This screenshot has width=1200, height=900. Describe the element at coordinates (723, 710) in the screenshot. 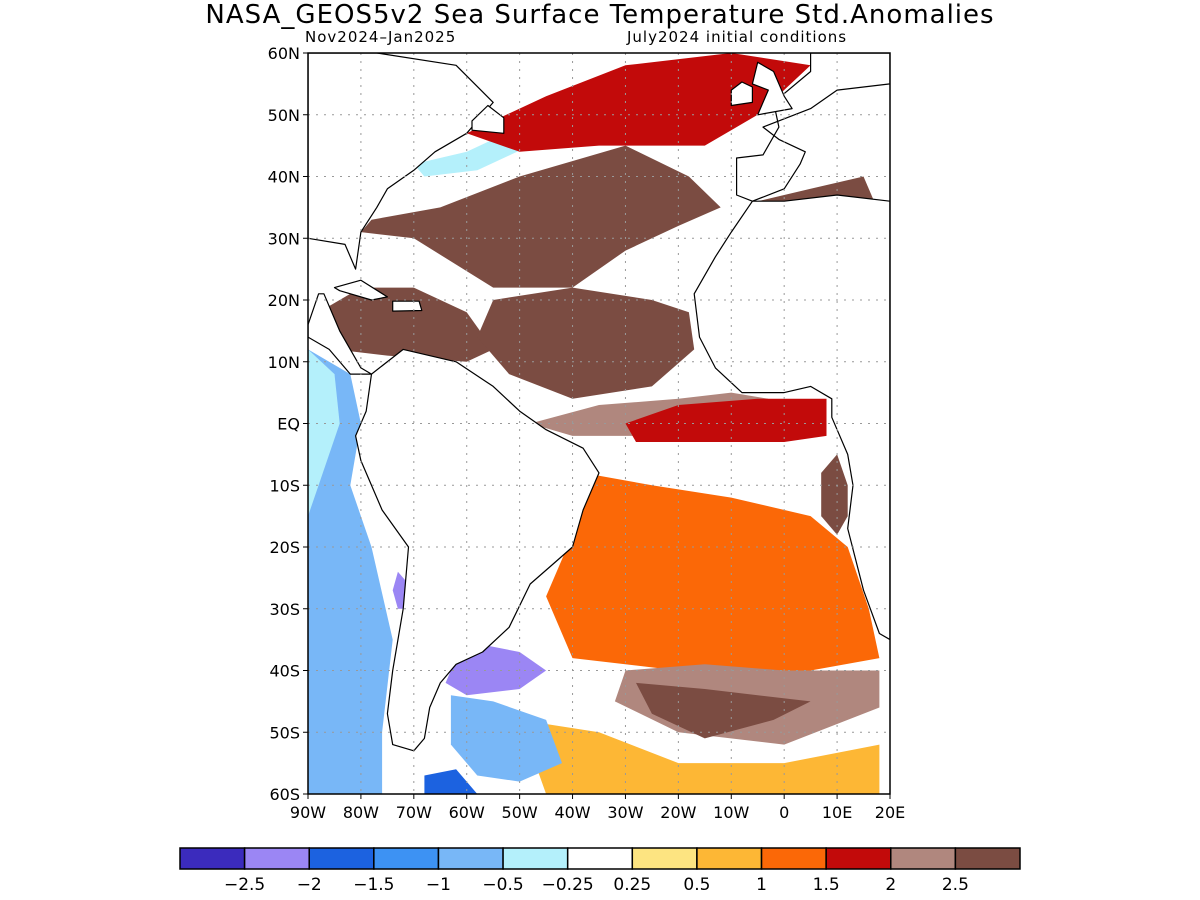

I see `anomaly-region-south-atlantic-brown` at that location.